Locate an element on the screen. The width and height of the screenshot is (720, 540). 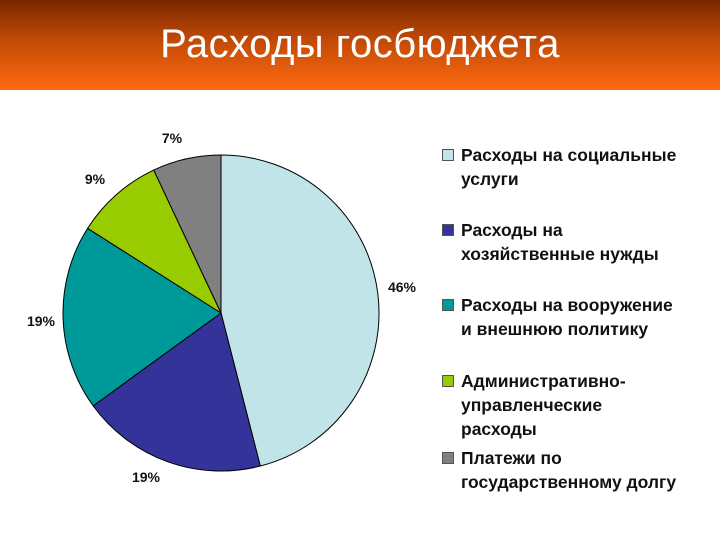
pie-slice-defense is located at coordinates (142, 317).